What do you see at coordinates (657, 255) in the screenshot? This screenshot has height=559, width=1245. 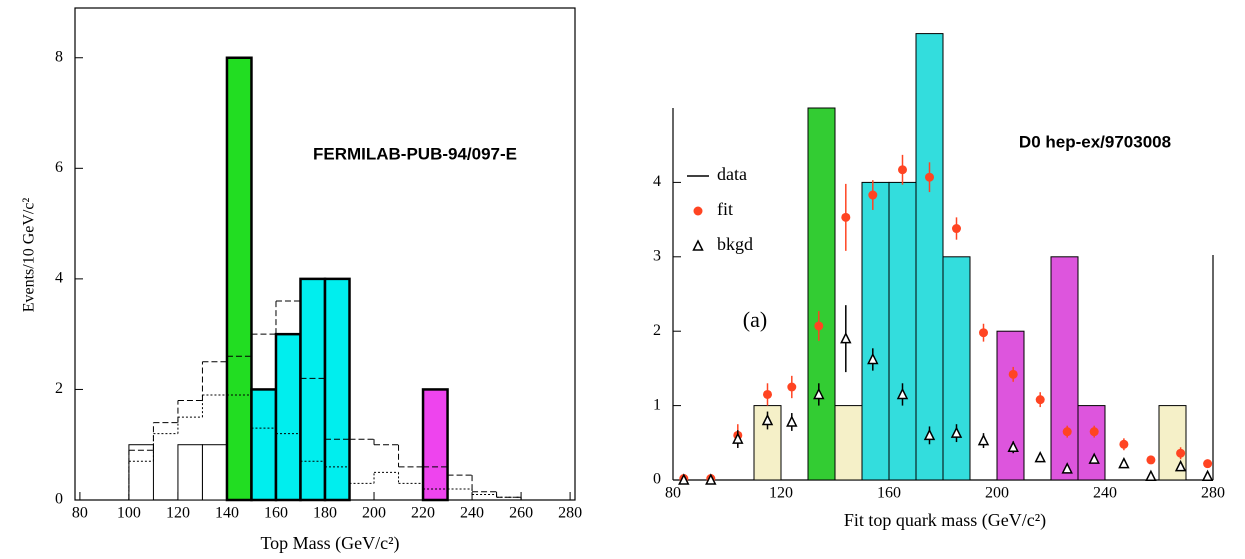 I see `y-tick-label: 3` at bounding box center [657, 255].